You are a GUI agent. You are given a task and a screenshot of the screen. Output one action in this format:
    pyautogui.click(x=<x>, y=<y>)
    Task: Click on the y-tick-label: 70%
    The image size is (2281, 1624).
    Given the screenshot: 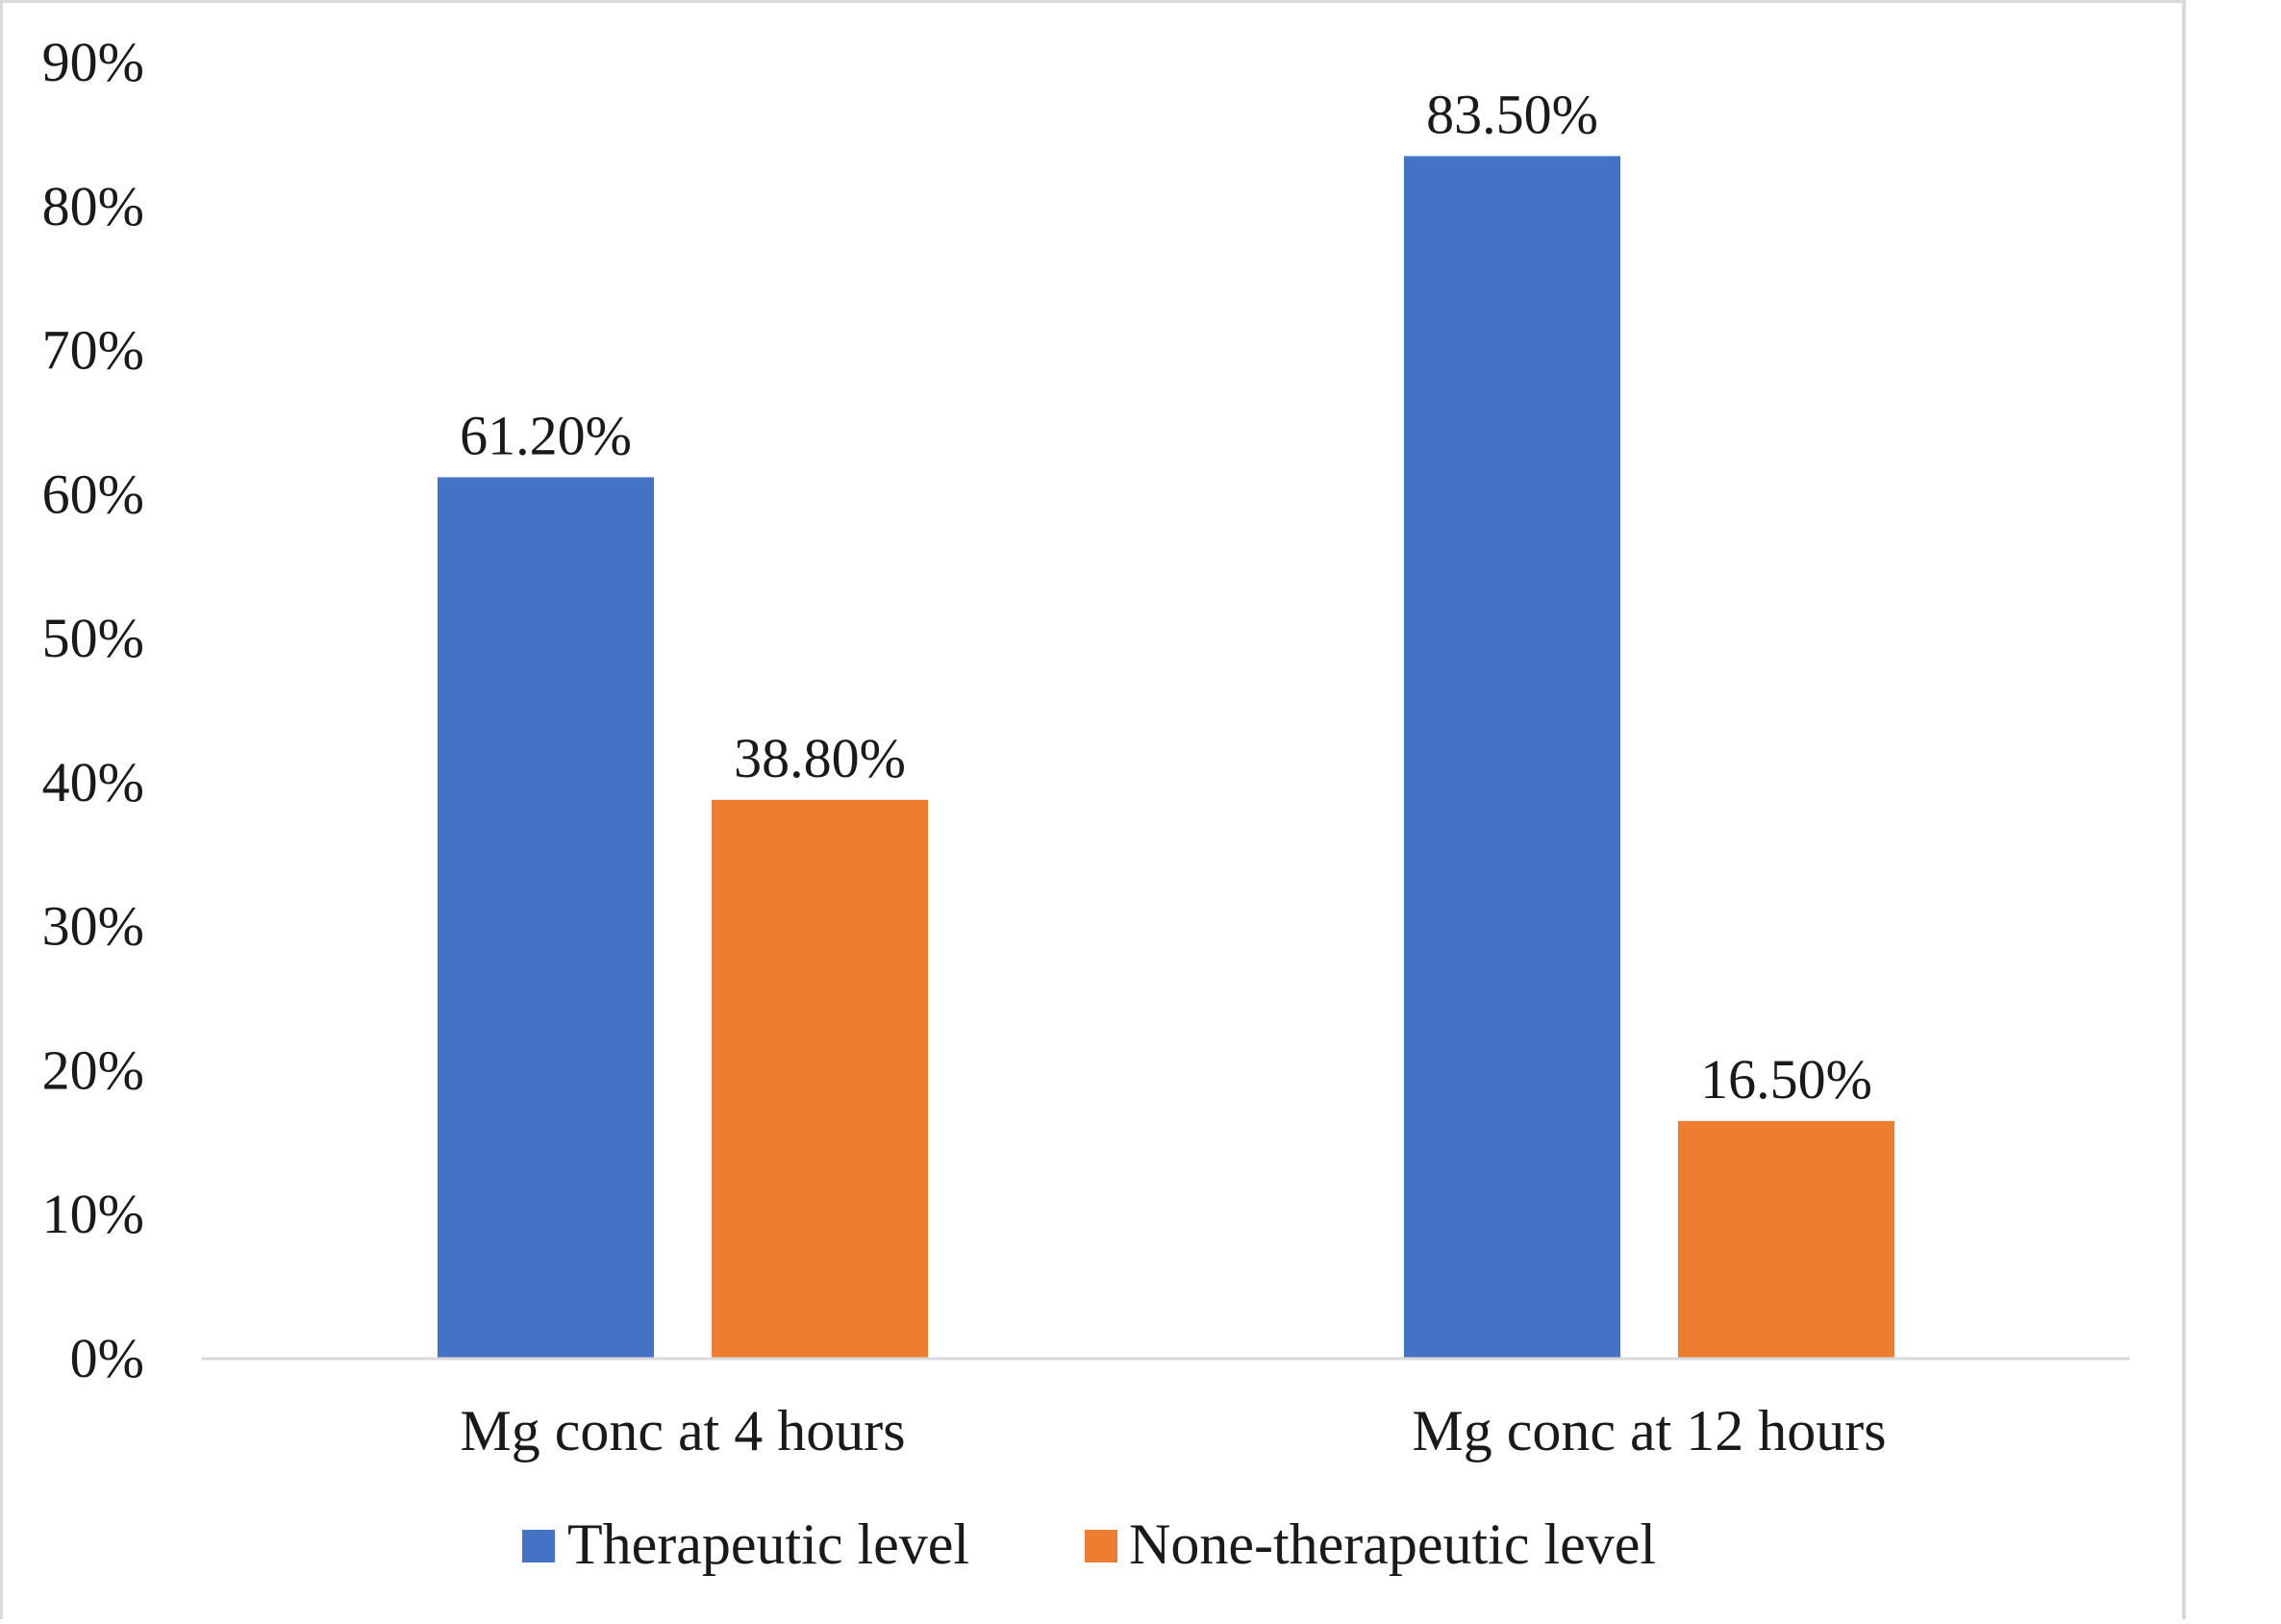 What is the action you would take?
    pyautogui.click(x=93, y=350)
    